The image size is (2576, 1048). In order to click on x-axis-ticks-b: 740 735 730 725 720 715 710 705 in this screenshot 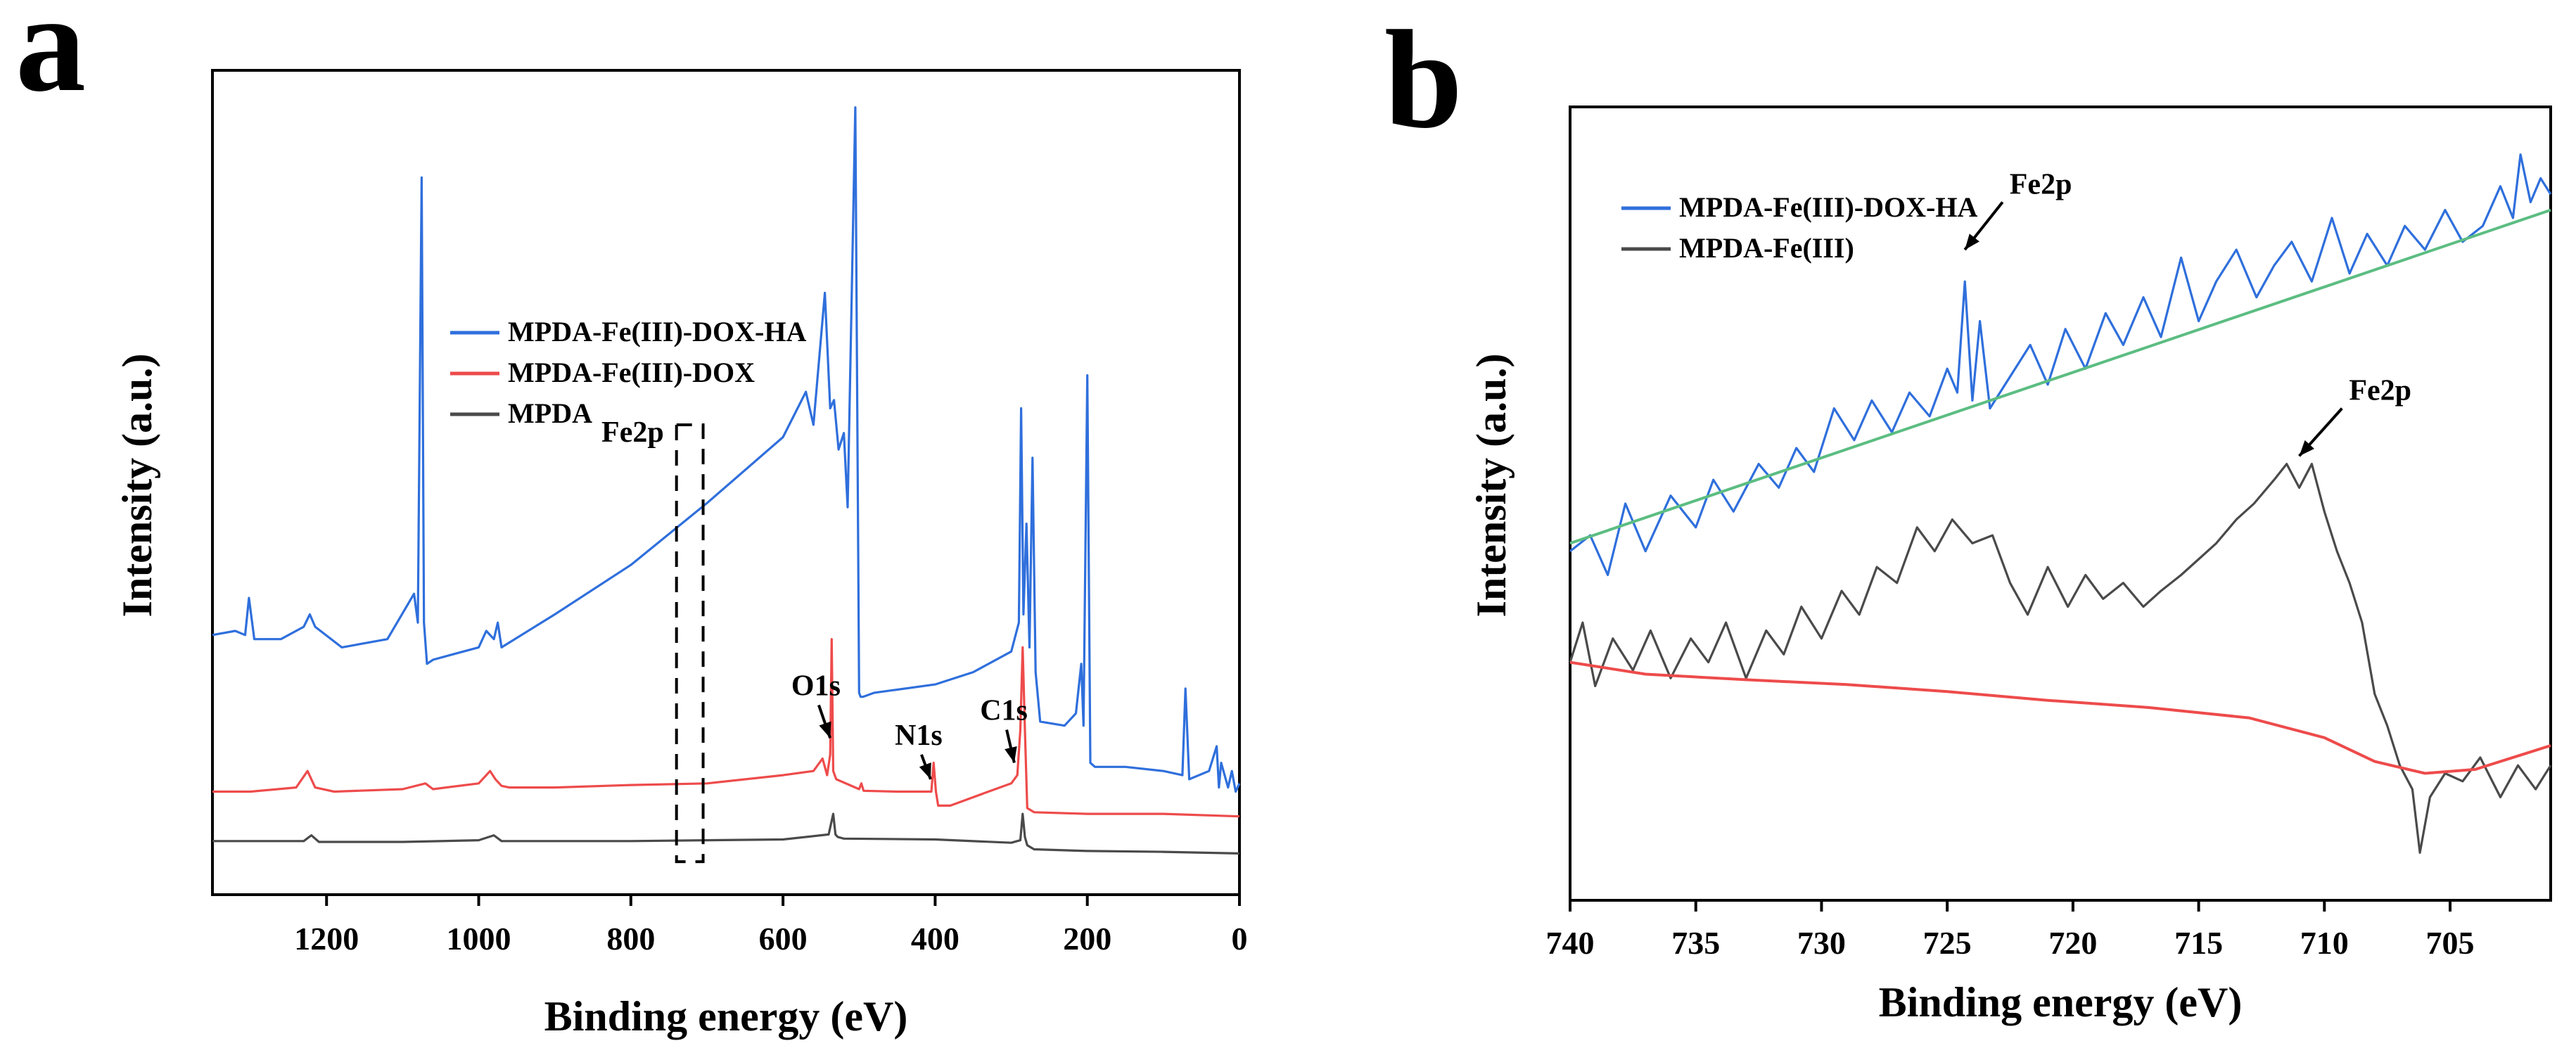, I will do `click(2010, 930)`.